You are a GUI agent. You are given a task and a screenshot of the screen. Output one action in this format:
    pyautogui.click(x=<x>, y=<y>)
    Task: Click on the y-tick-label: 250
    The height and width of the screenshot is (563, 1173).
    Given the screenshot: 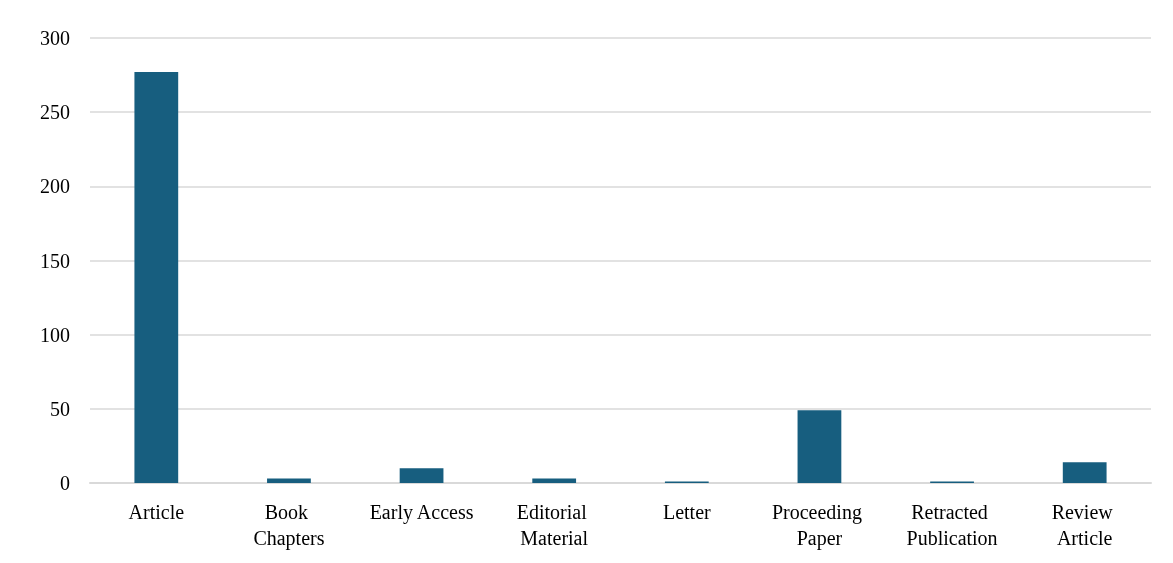 What is the action you would take?
    pyautogui.click(x=55, y=112)
    